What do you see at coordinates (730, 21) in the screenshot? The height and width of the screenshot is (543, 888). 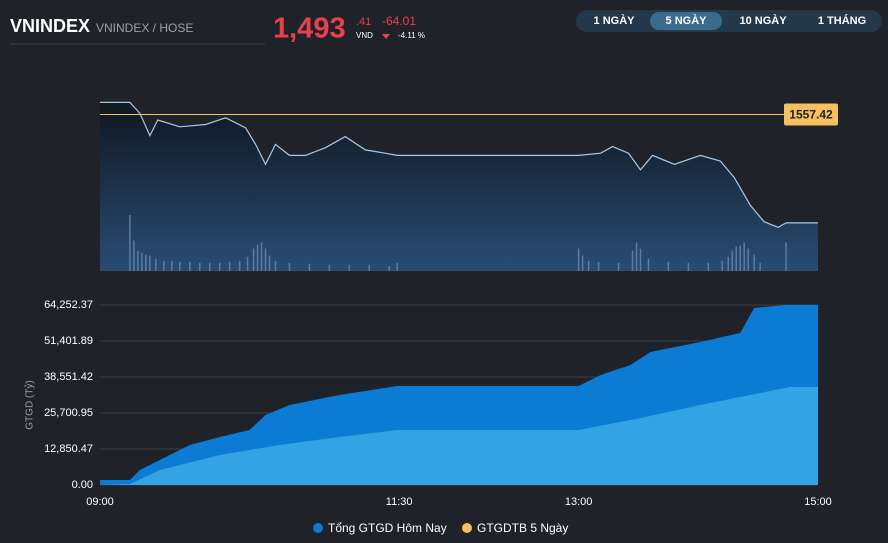 I see `tabs: 1 NGÀY 5 NGÀY 10 NGÀY 1 THÁNG` at bounding box center [730, 21].